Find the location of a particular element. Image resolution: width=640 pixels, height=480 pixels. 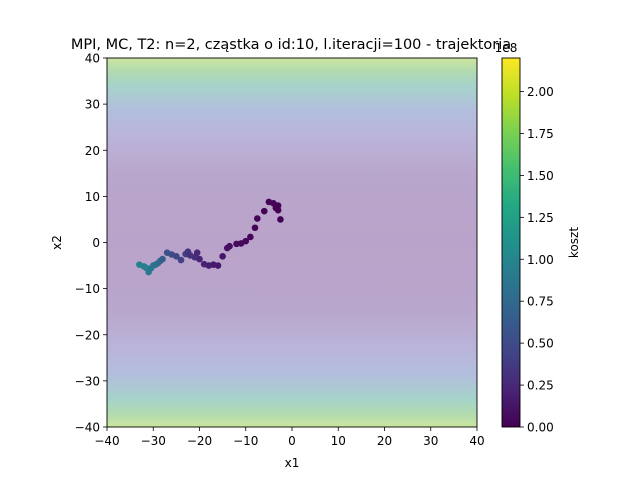

colorbar is located at coordinates (511, 242).